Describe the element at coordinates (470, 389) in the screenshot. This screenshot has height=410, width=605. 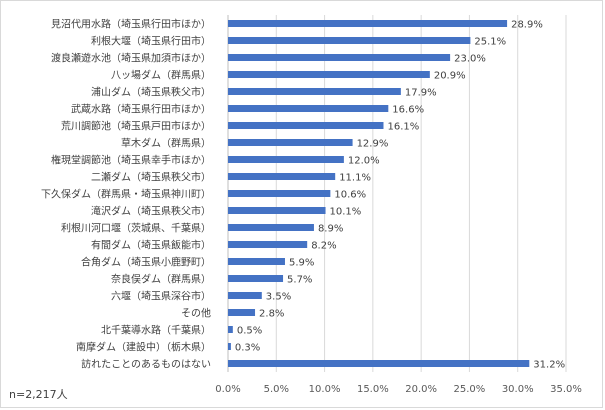
I see `x-tick-label: 25.0%` at that location.